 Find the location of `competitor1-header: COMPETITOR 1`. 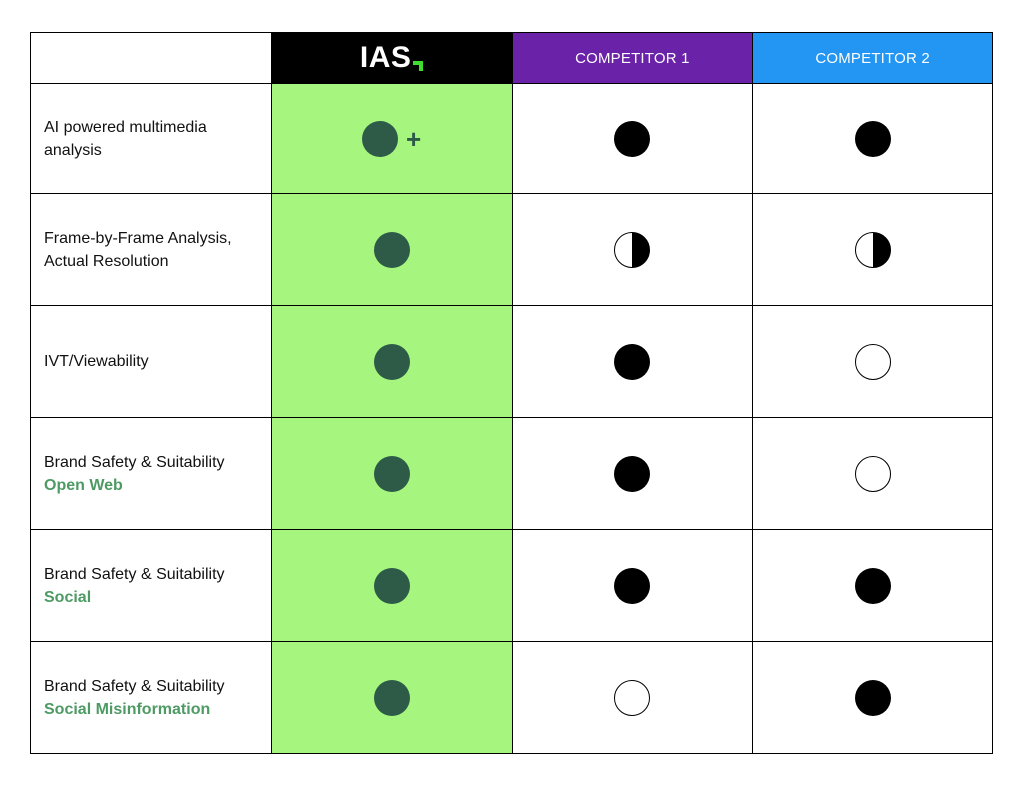

competitor1-header: COMPETITOR 1 is located at coordinates (632, 58).